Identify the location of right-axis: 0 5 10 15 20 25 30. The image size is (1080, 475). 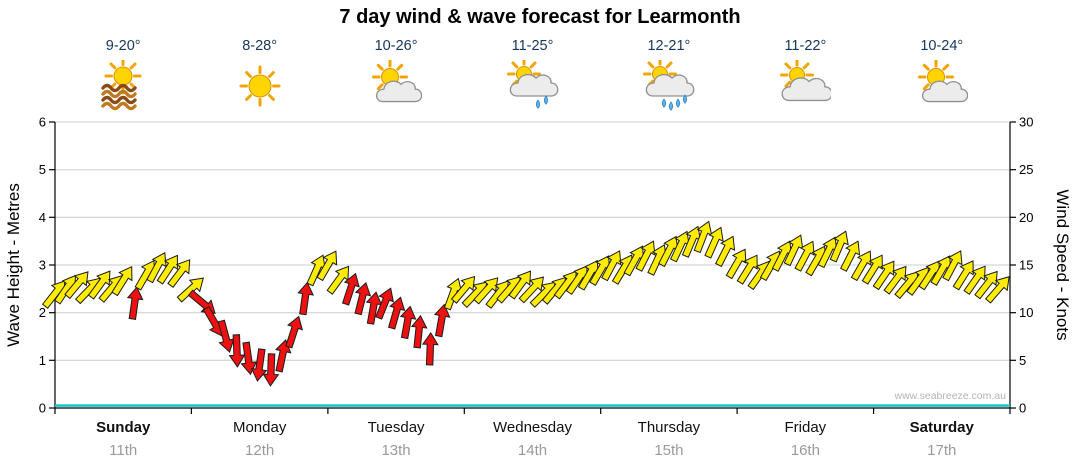
(1021, 265).